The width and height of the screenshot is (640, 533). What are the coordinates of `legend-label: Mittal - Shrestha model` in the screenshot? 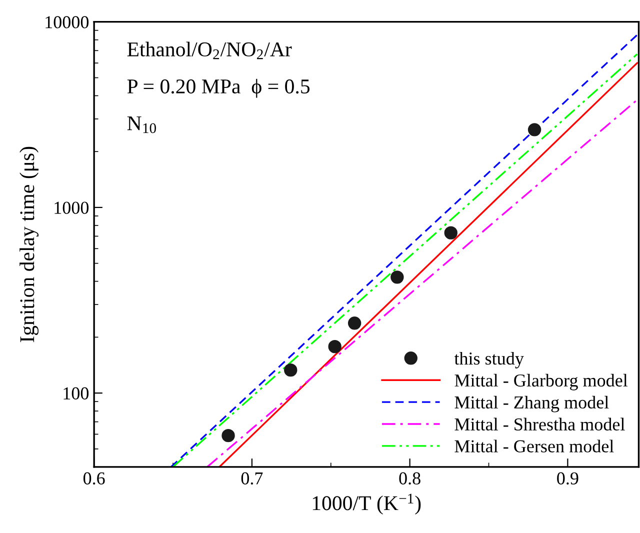 It's located at (539, 424).